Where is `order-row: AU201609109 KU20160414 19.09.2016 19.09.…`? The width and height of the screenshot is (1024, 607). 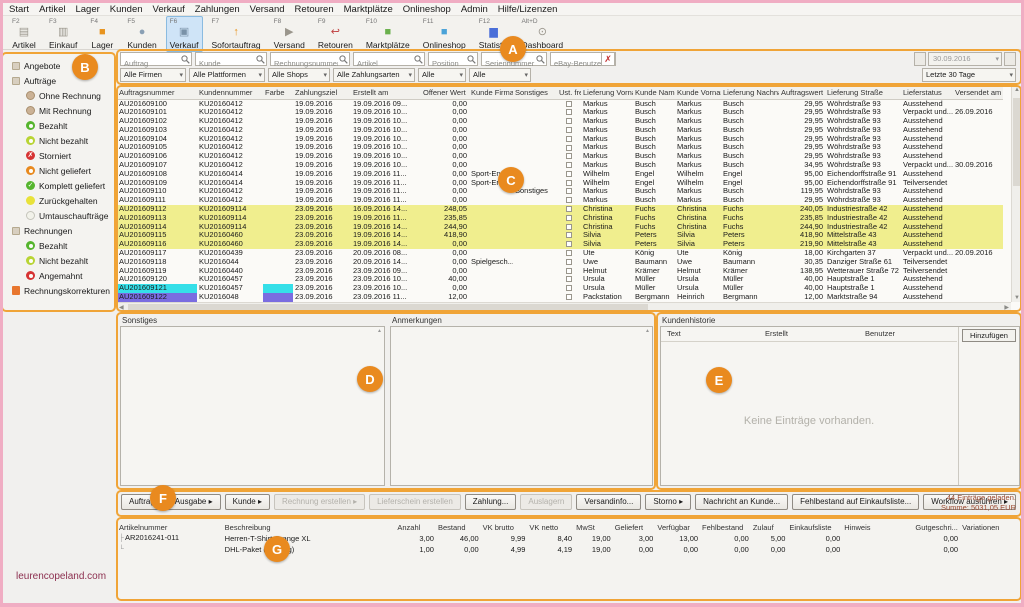
order-row: AU201609109 KU20160414 19.09.2016 19.09.… is located at coordinates (533, 182).